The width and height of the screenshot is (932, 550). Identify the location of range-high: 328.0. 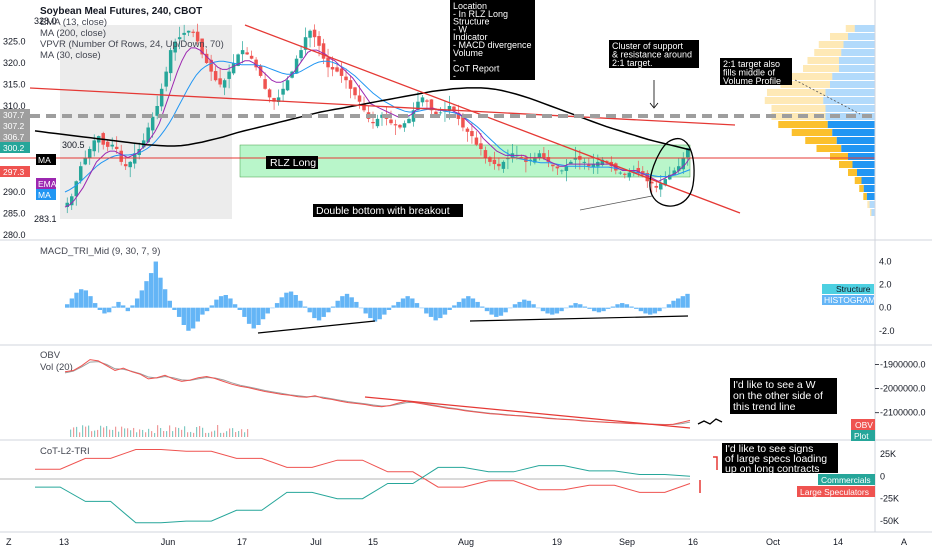
(45, 21).